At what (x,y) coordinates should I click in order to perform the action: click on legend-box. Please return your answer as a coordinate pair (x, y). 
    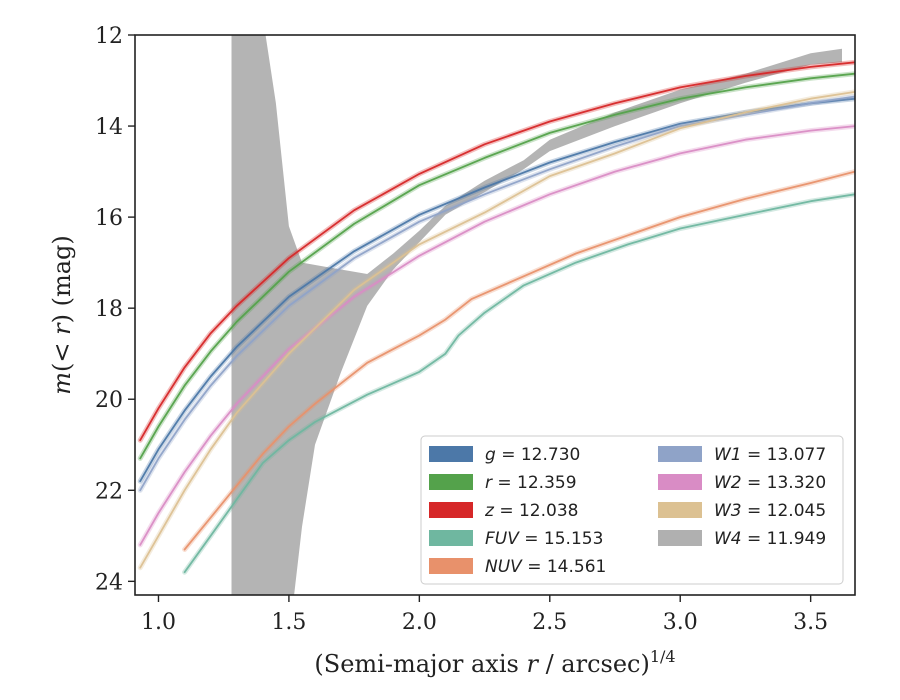
    Looking at the image, I should click on (632, 510).